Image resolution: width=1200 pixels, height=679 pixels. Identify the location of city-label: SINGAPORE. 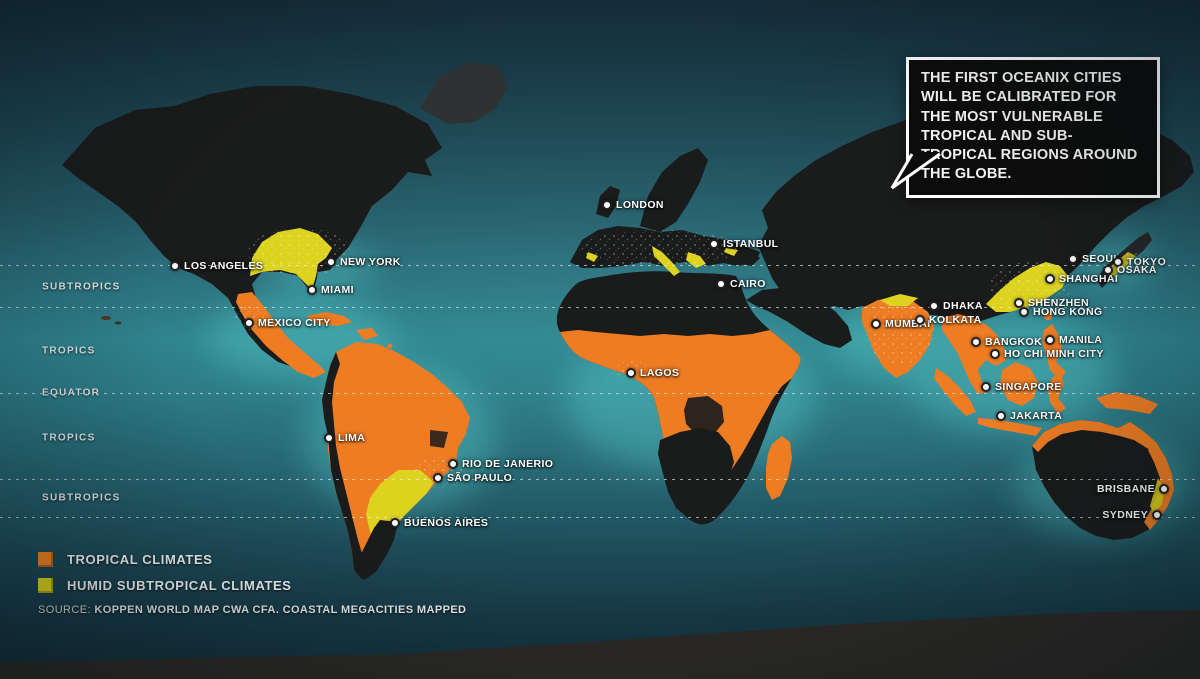
(1028, 387).